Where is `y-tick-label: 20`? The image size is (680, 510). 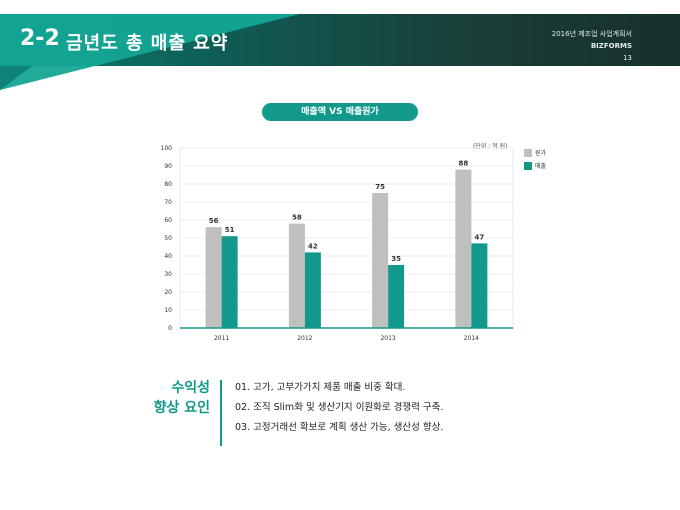 y-tick-label: 20 is located at coordinates (168, 292).